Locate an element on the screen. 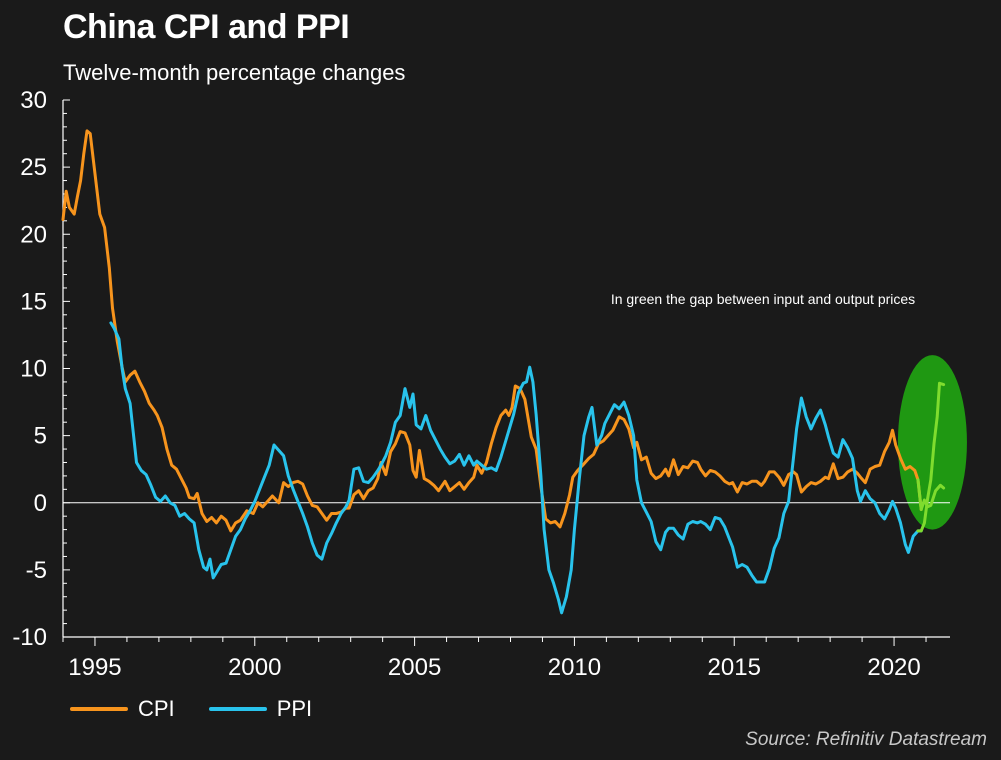 The height and width of the screenshot is (760, 1001). legend-swatch-ppi is located at coordinates (237, 709).